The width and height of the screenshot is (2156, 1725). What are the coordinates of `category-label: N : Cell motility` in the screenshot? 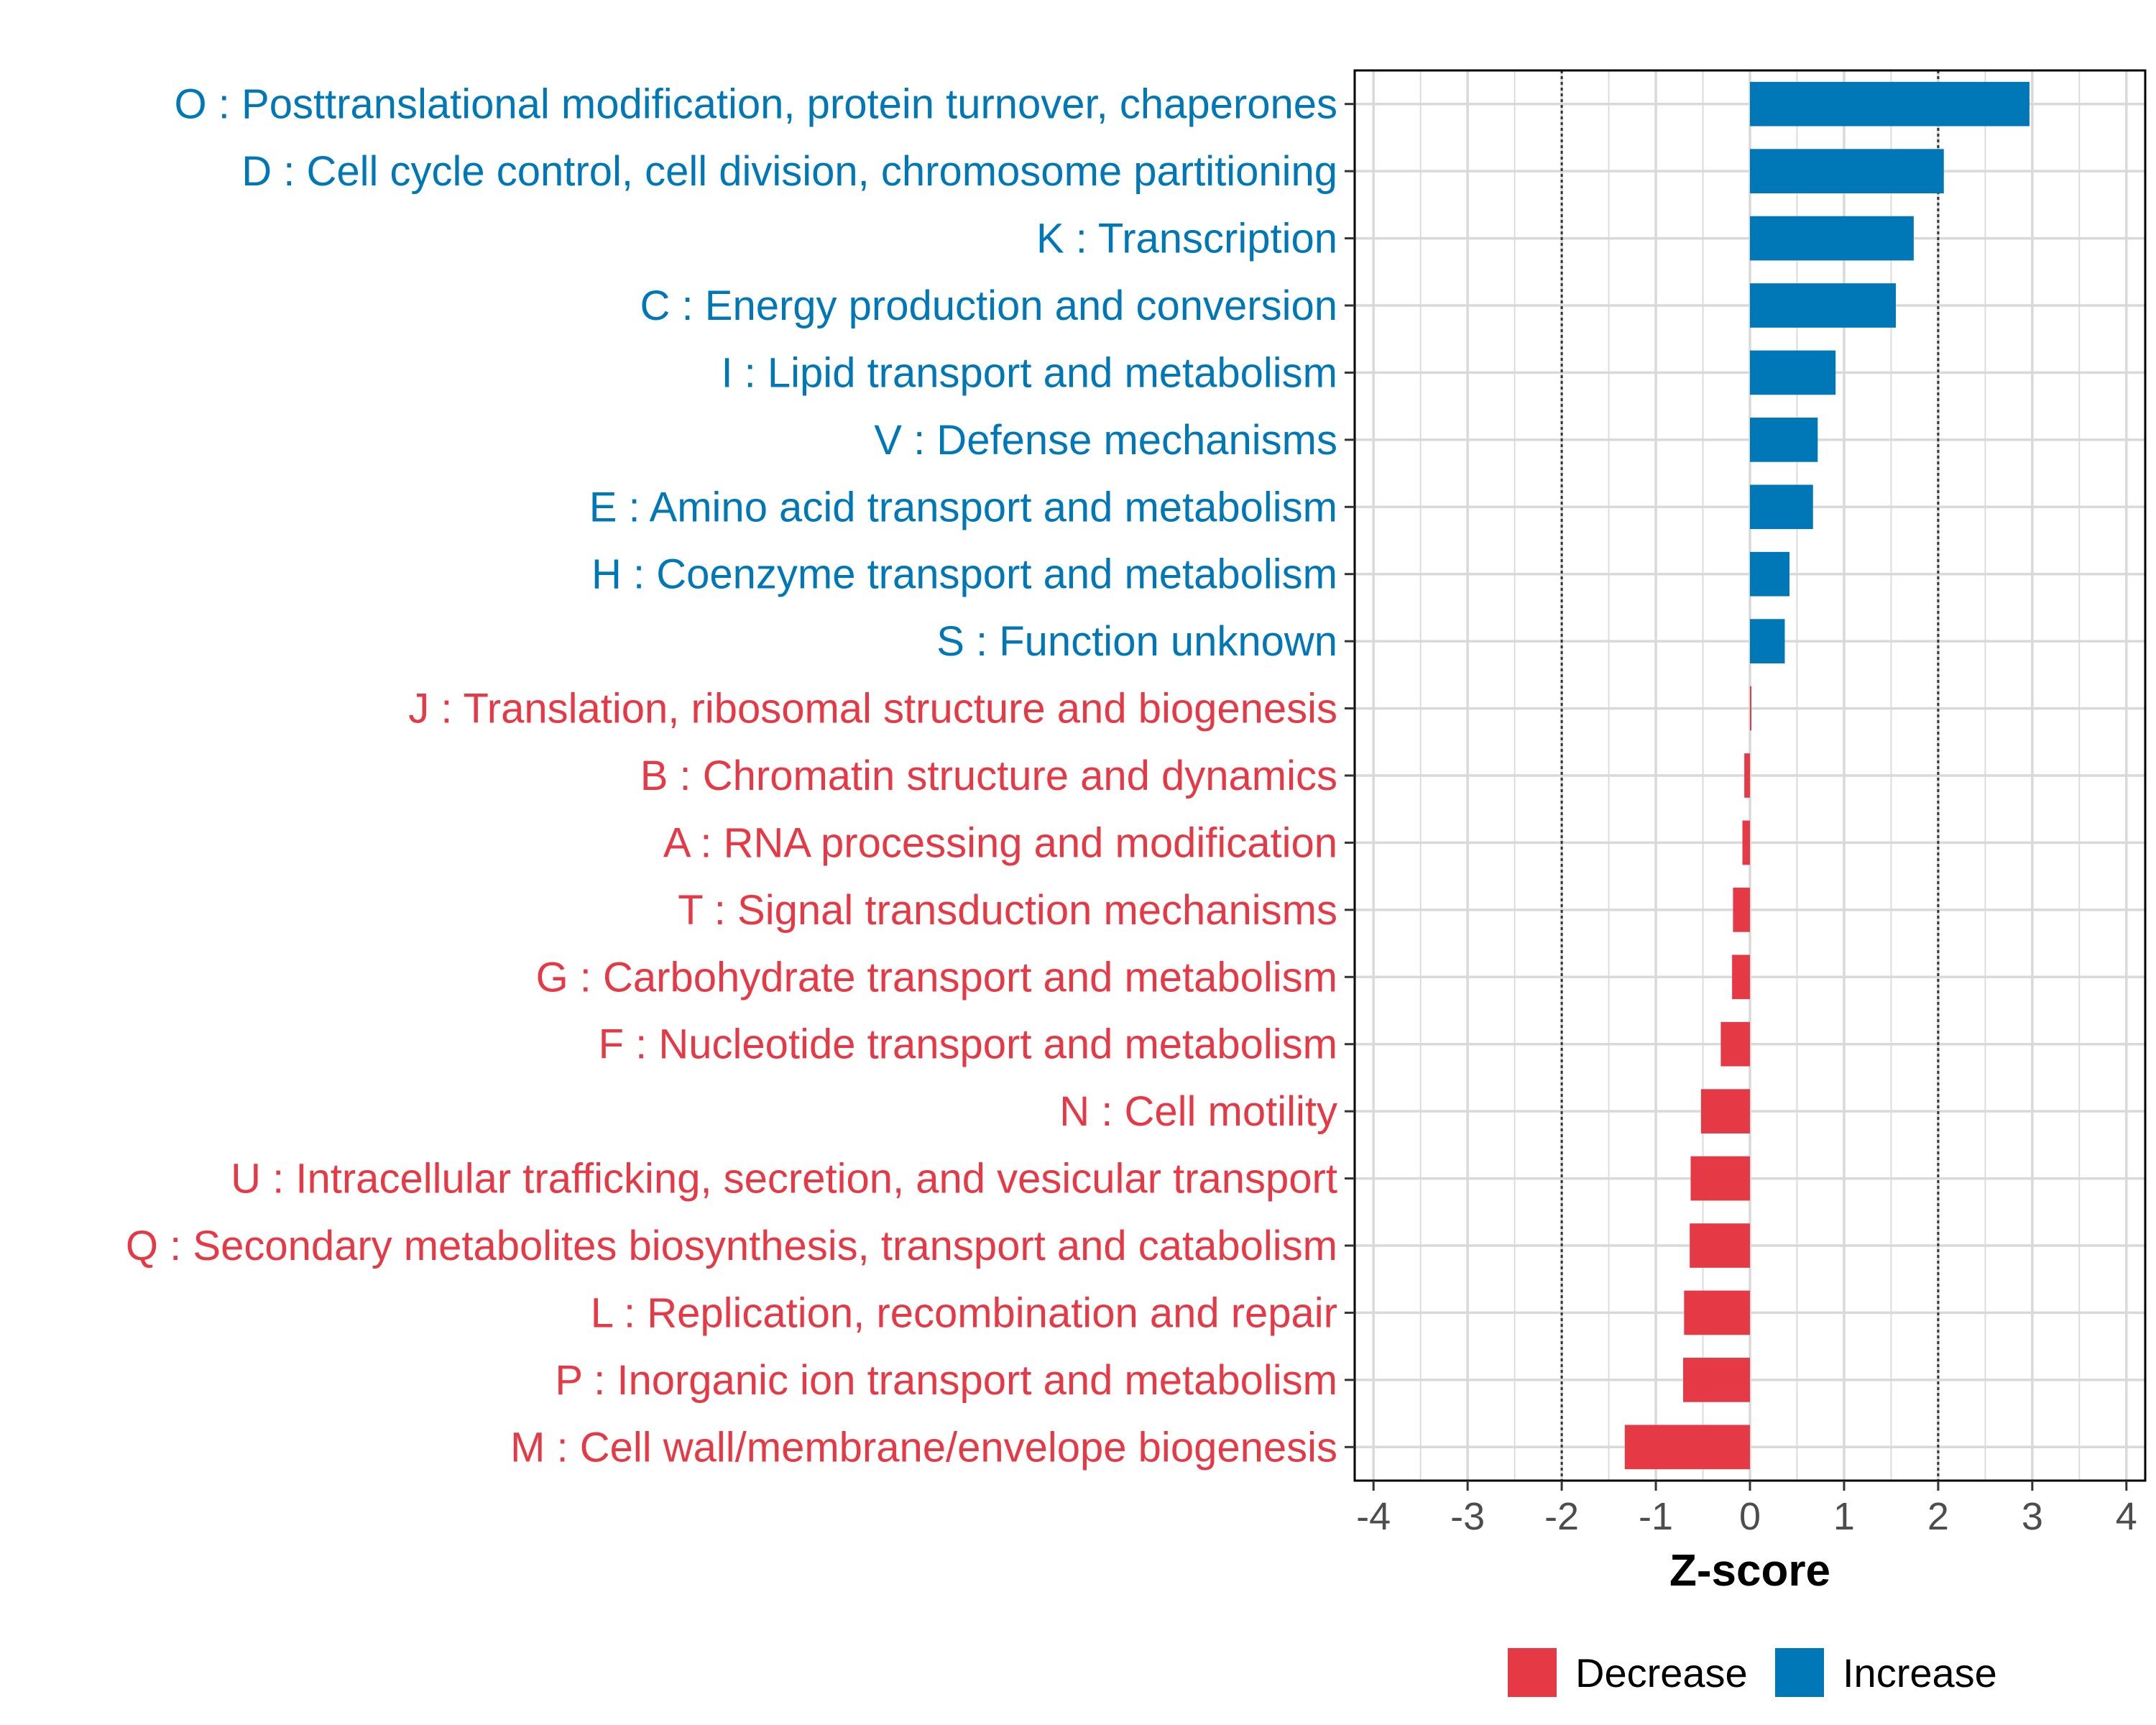 It's located at (1198, 1111).